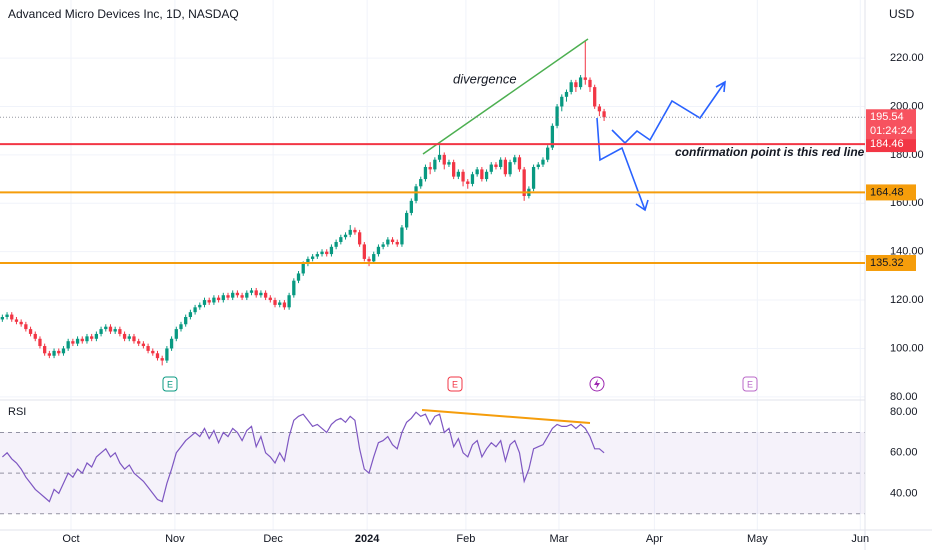 This screenshot has width=932, height=550. Describe the element at coordinates (757, 539) in the screenshot. I see `x-tick-label: May` at that location.